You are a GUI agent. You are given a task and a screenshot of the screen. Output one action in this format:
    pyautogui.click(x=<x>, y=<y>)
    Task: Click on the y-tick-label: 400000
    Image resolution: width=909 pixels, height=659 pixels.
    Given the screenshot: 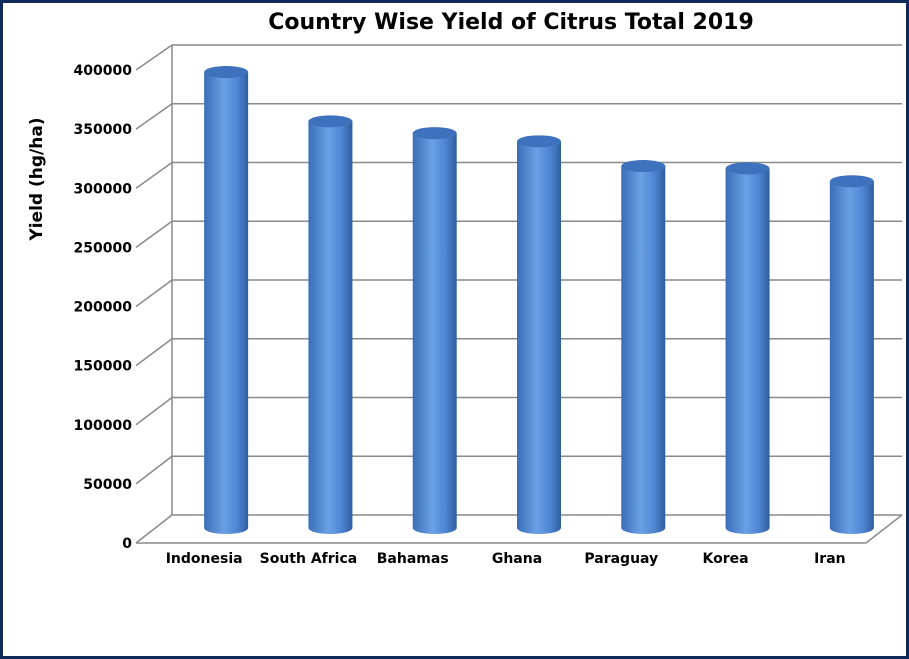 What is the action you would take?
    pyautogui.click(x=103, y=71)
    